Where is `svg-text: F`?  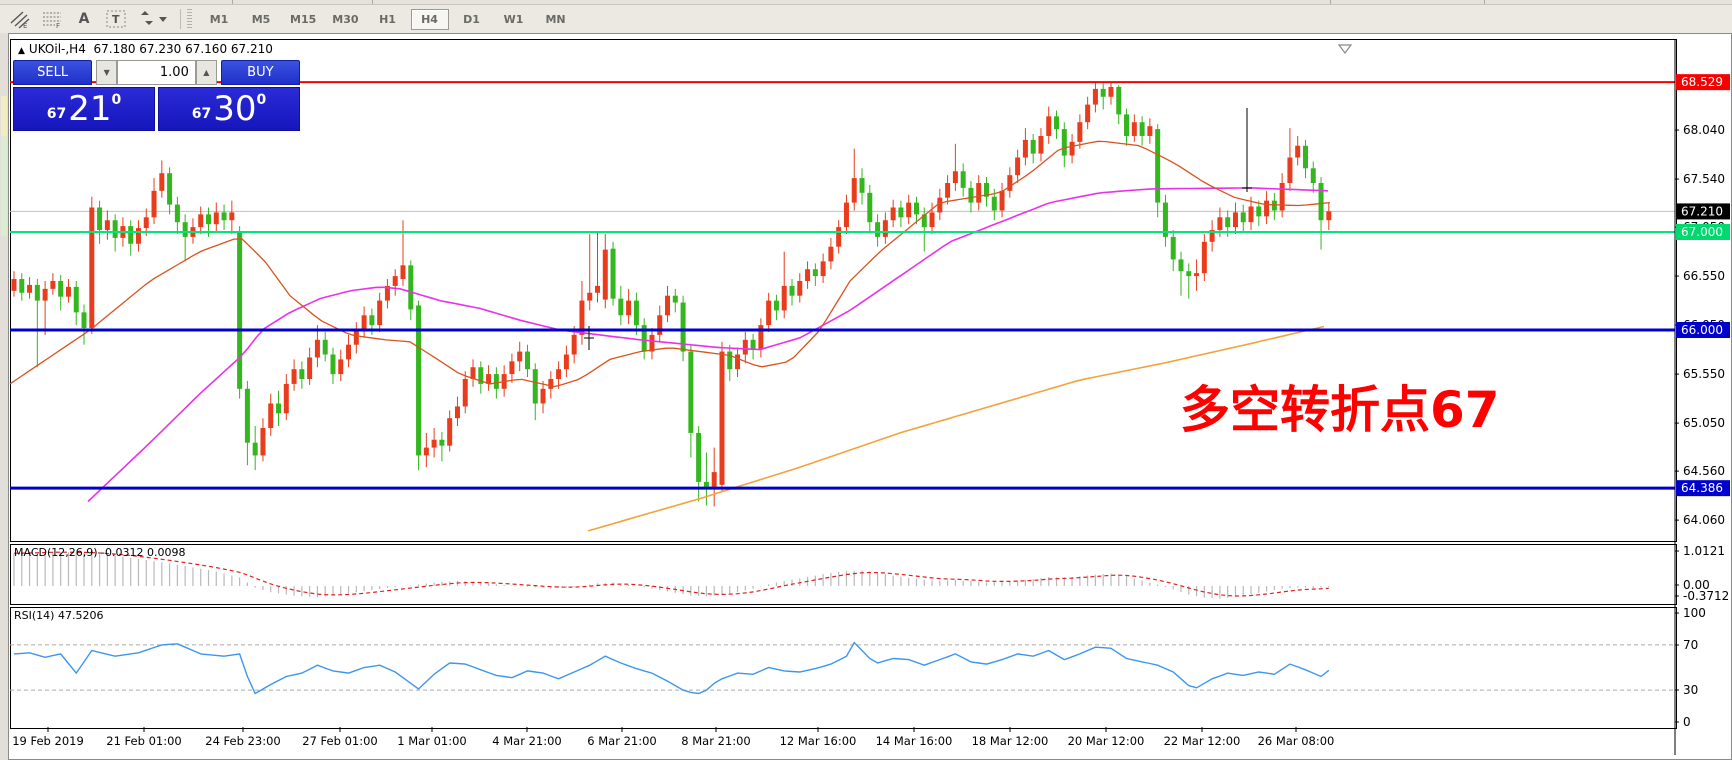 svg-text: F is located at coordinates (58, 25).